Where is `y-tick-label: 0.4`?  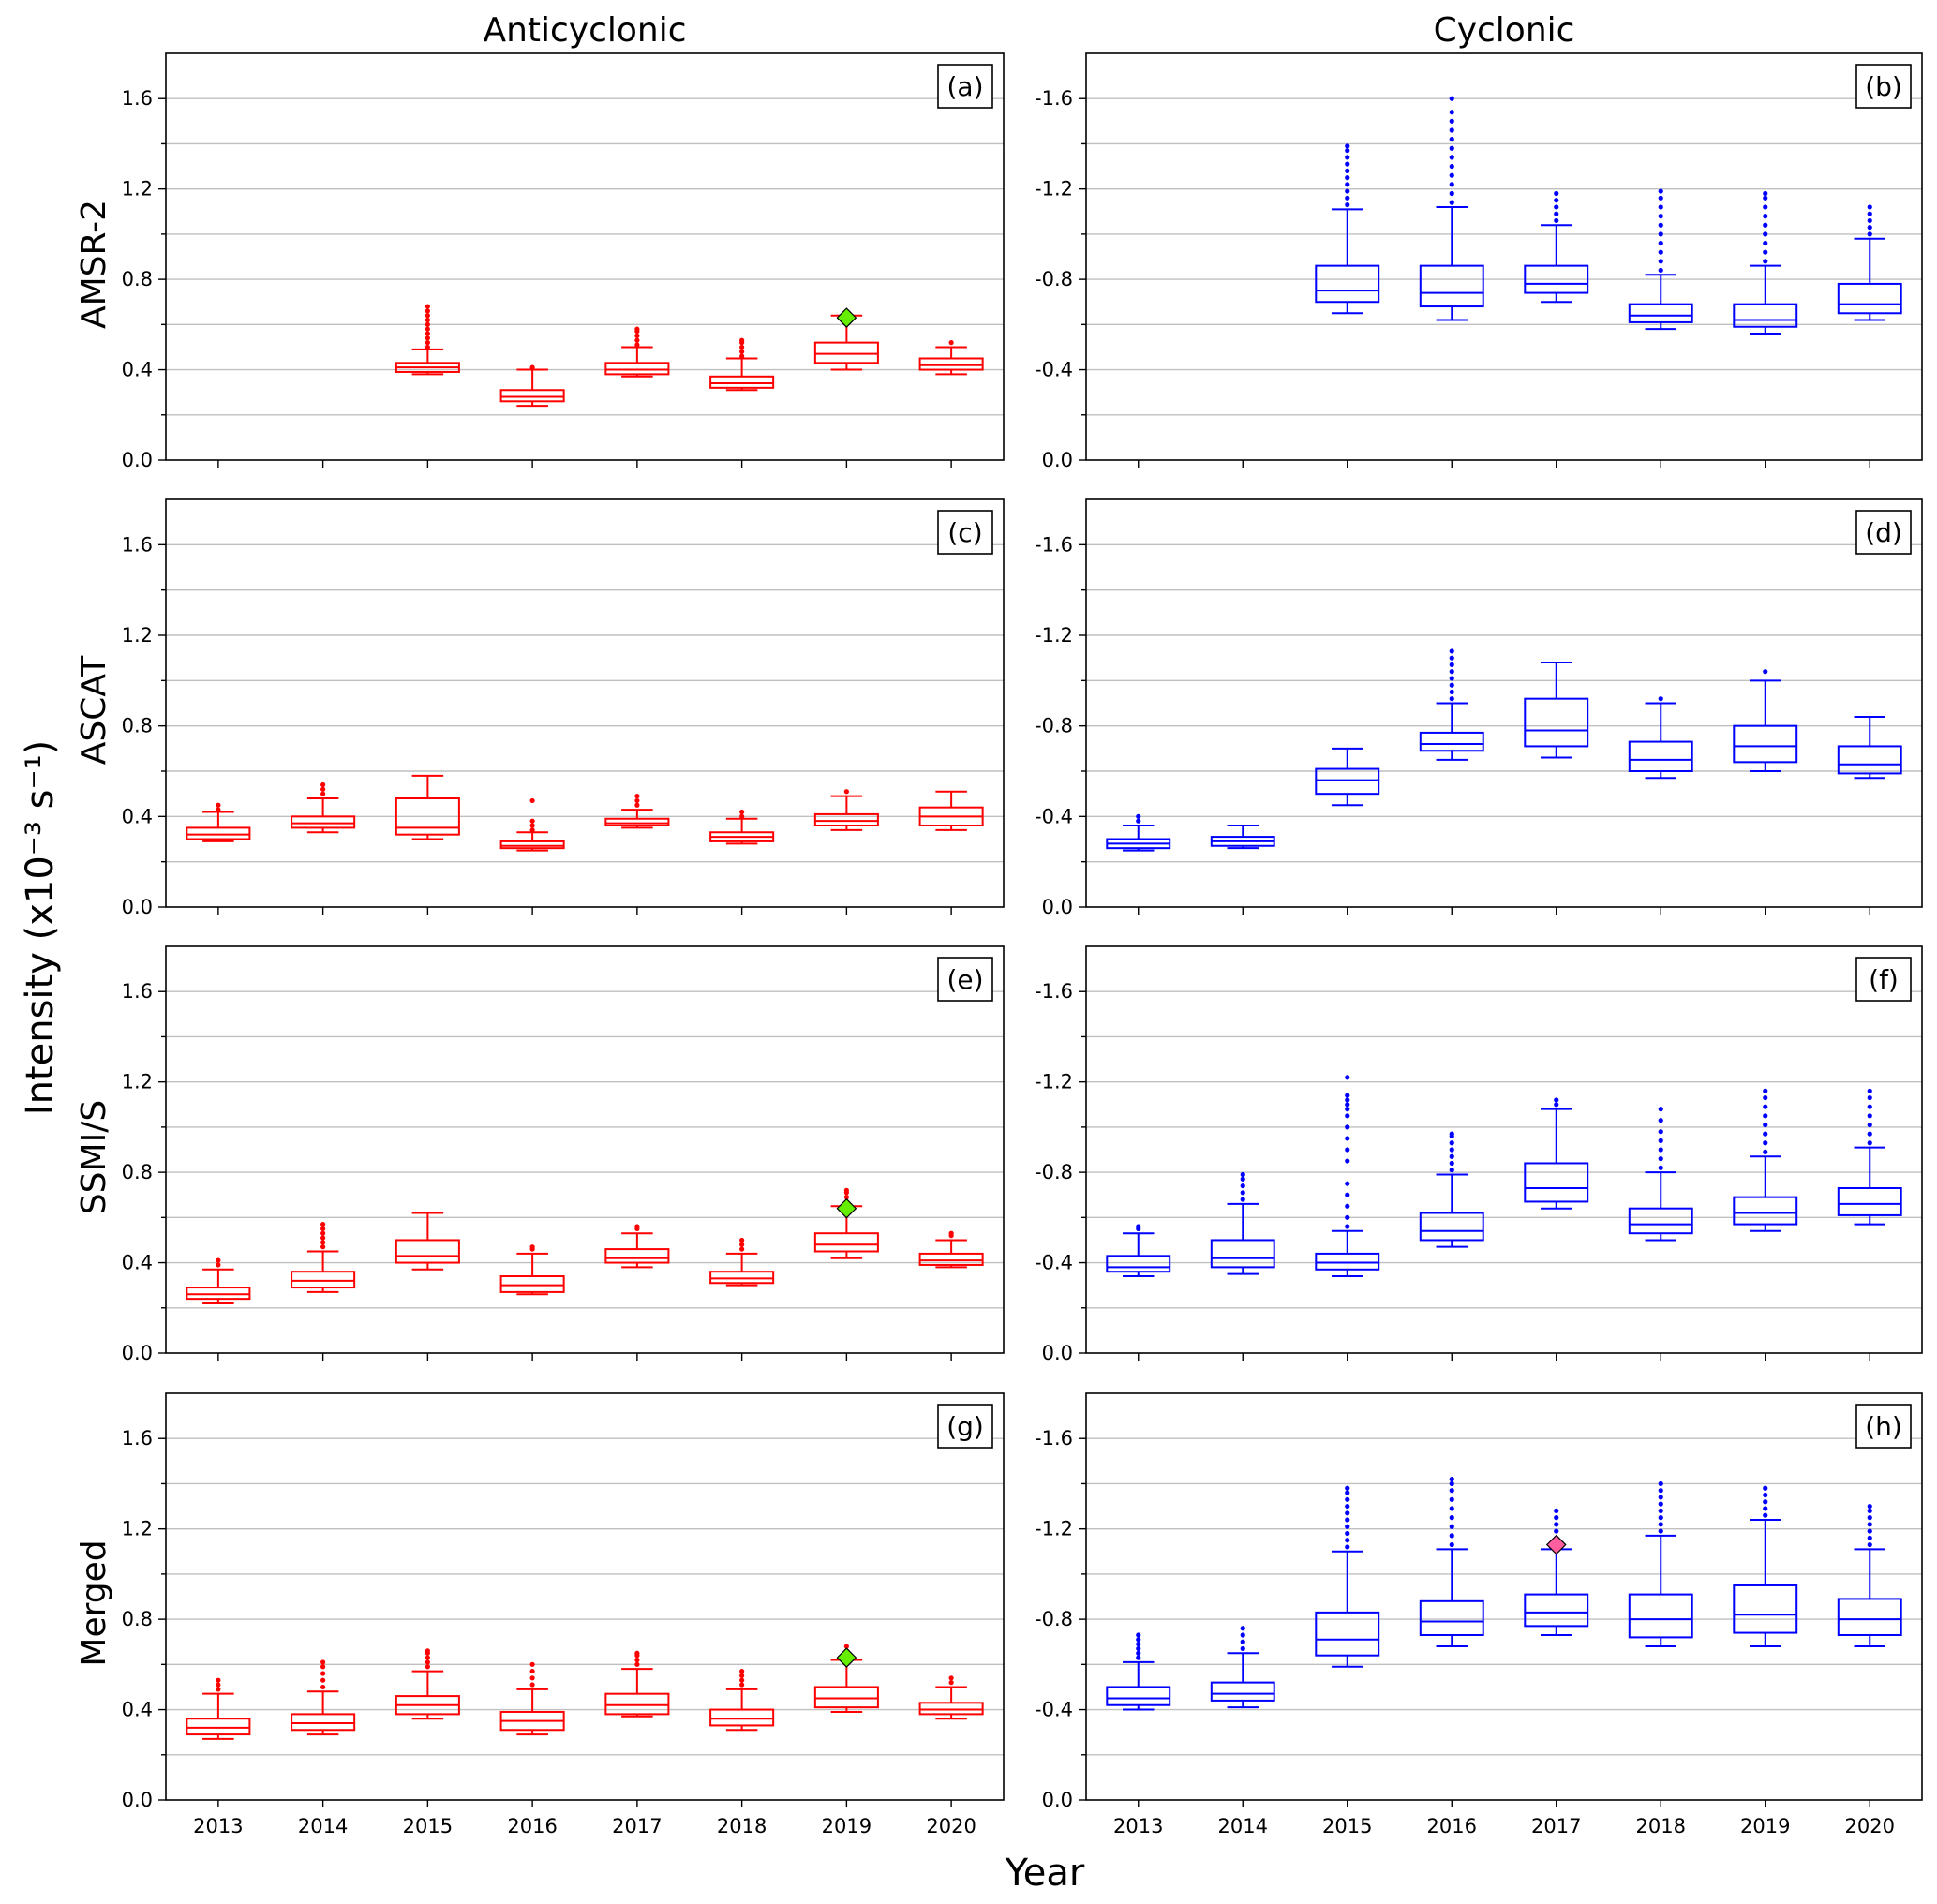
y-tick-label: 0.4 is located at coordinates (137, 816).